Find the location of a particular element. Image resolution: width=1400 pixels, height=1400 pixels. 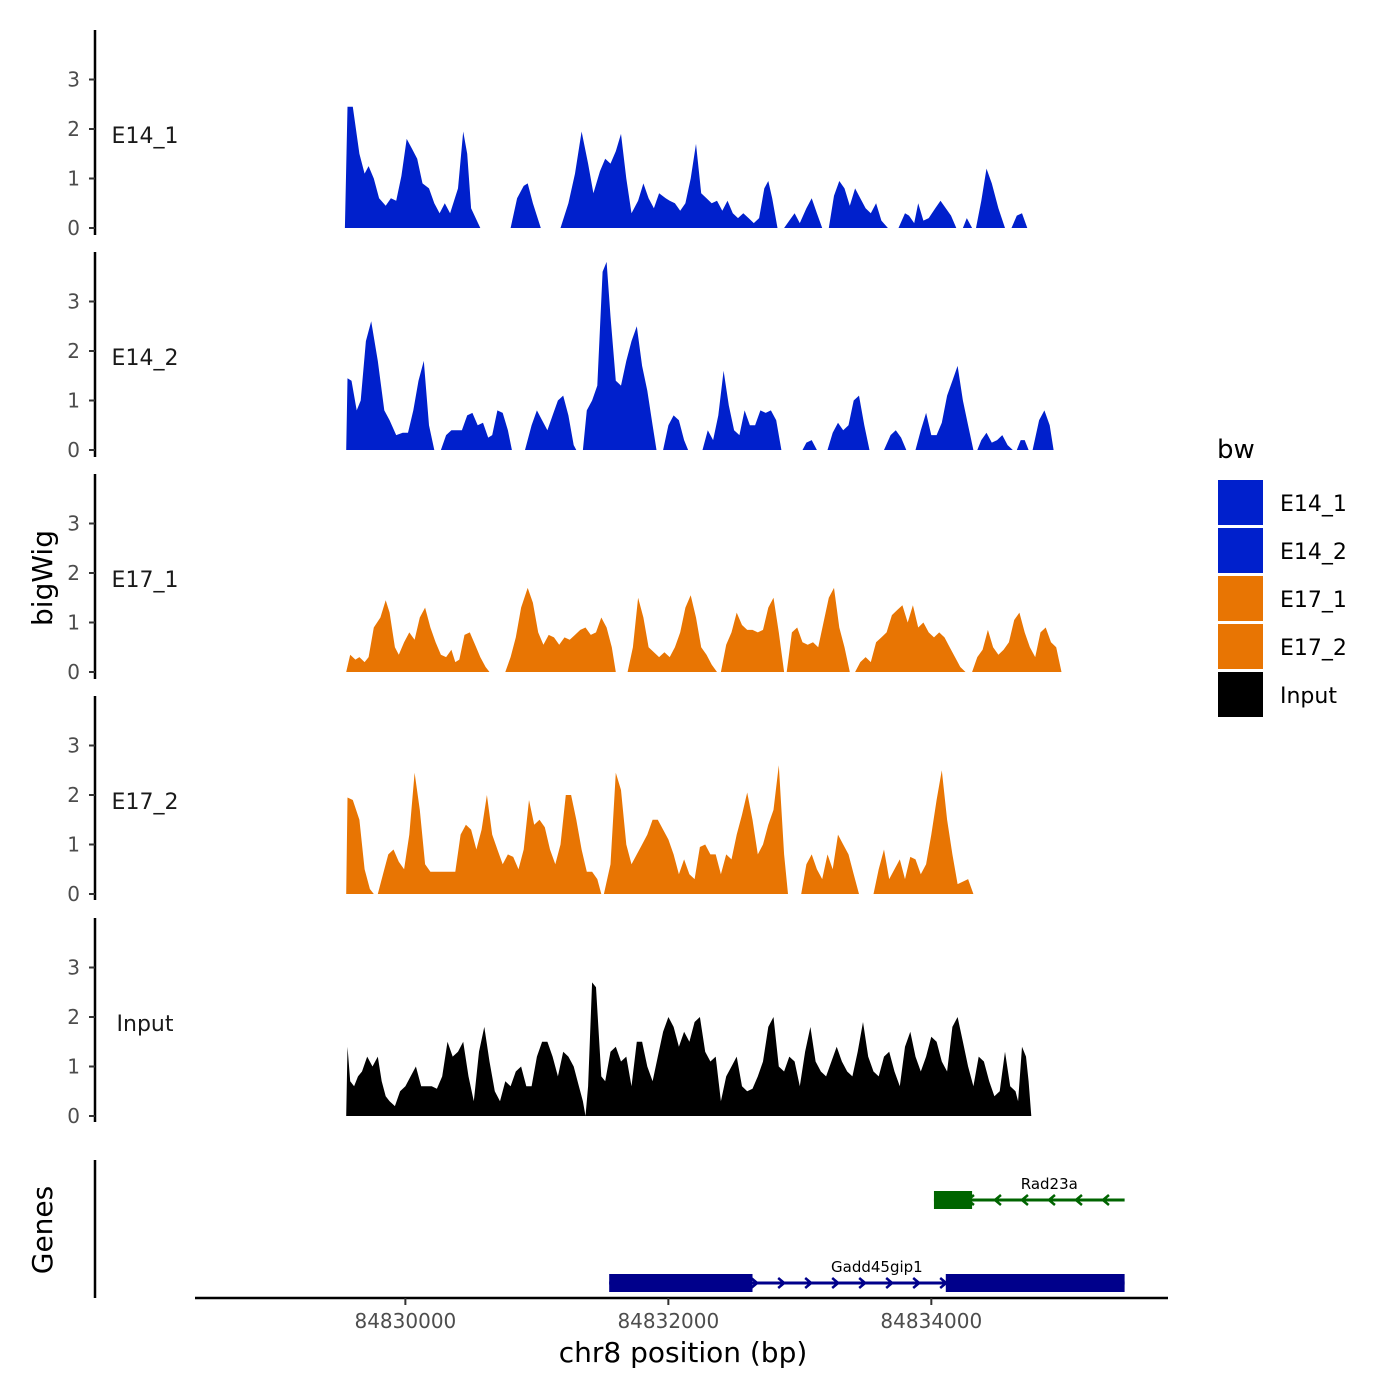

legend-label: E14_1 is located at coordinates (1313, 504).